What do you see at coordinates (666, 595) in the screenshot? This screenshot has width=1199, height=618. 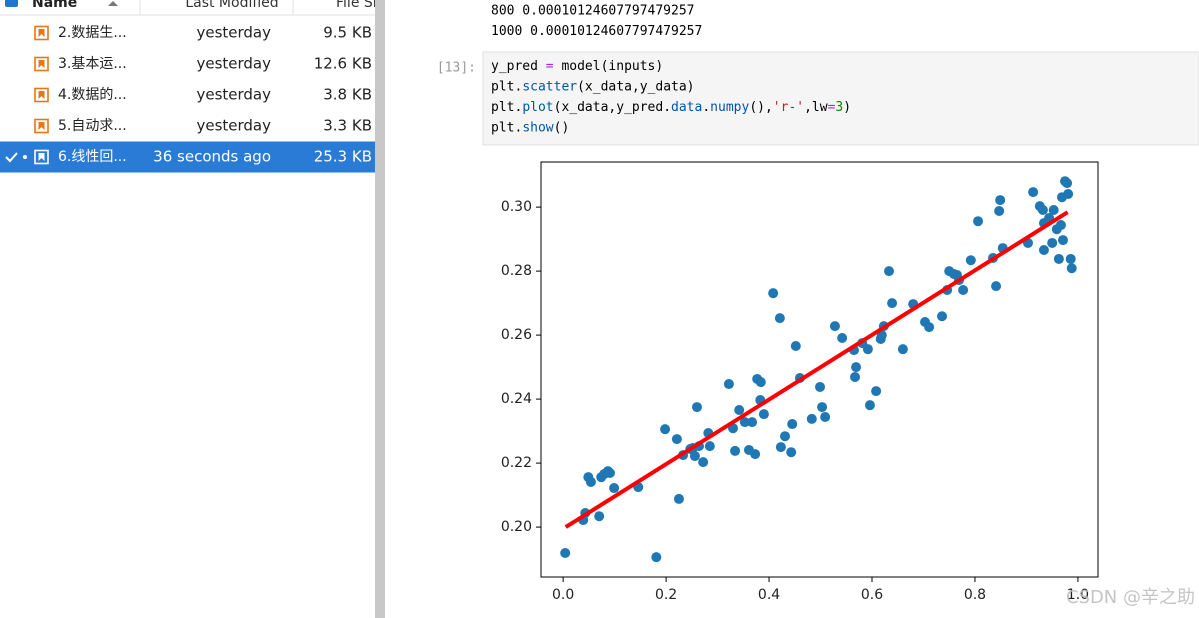 I see `x-tick-label: 0.2` at bounding box center [666, 595].